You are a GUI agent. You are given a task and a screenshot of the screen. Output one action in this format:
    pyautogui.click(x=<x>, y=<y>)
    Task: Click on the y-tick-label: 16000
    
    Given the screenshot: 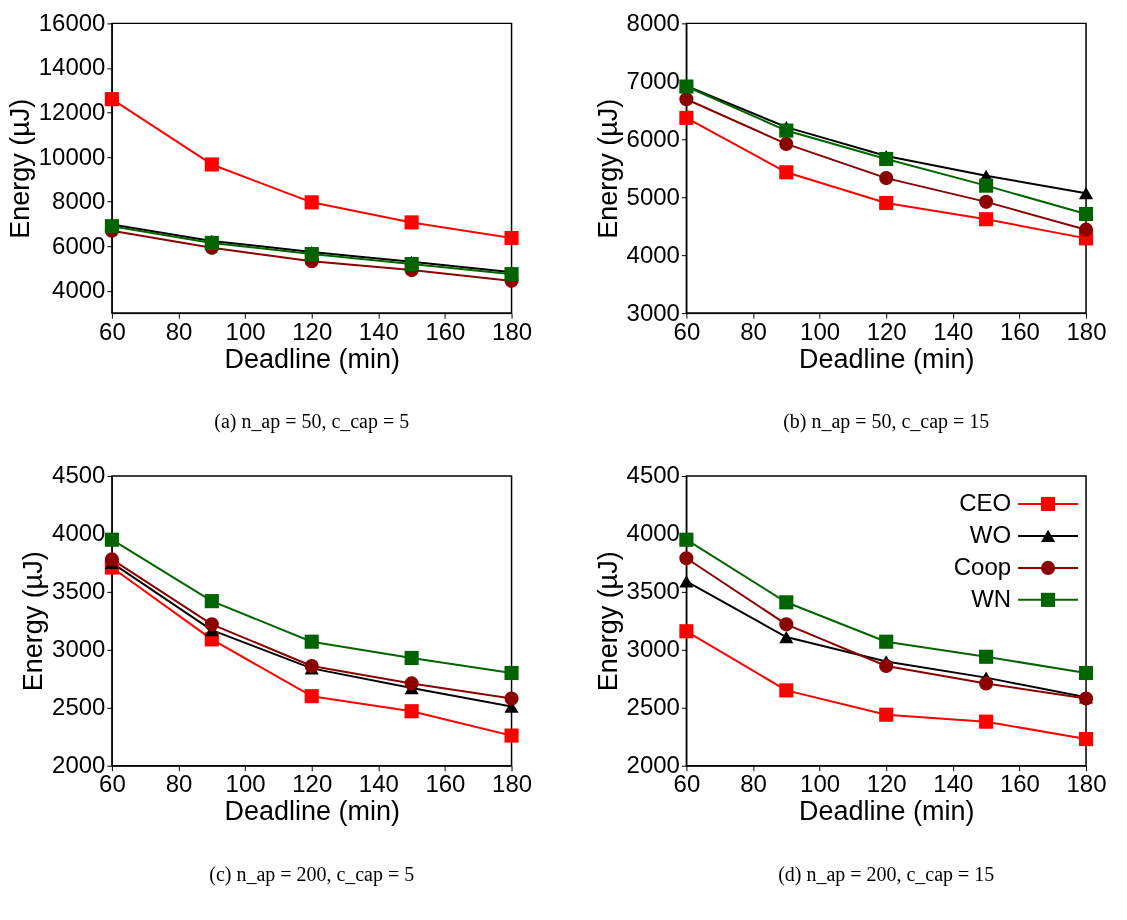 What is the action you would take?
    pyautogui.click(x=72, y=22)
    